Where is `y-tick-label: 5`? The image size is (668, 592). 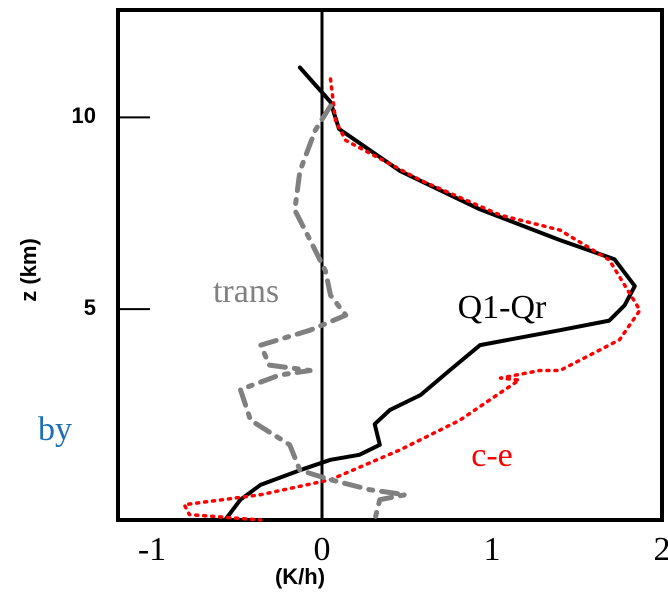
y-tick-label: 5 is located at coordinates (90, 307).